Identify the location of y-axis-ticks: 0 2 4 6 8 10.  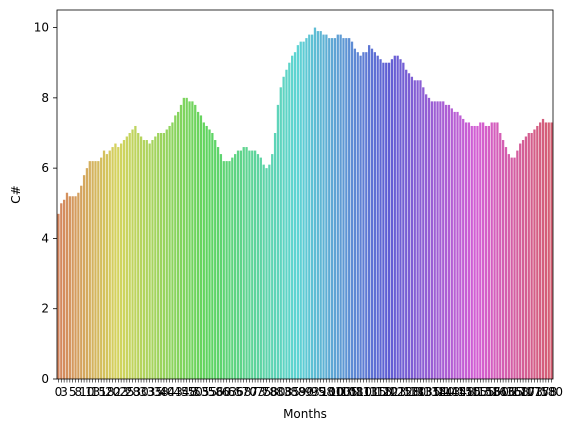
(45, 203).